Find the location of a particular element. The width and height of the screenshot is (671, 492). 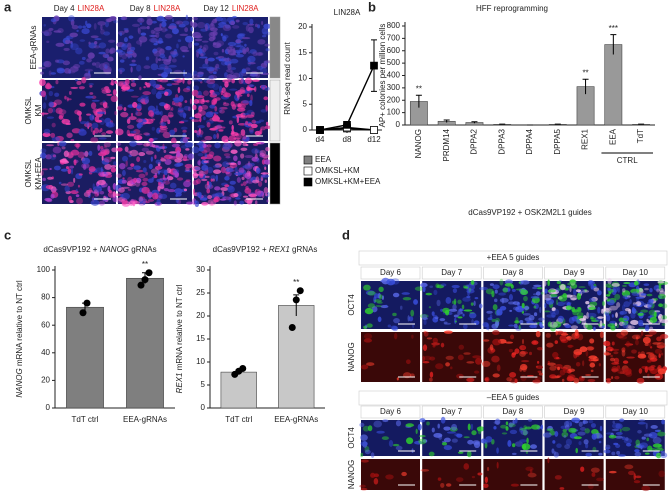

label-part: mRNA relative to NT ctrl is located at coordinates (19, 324).